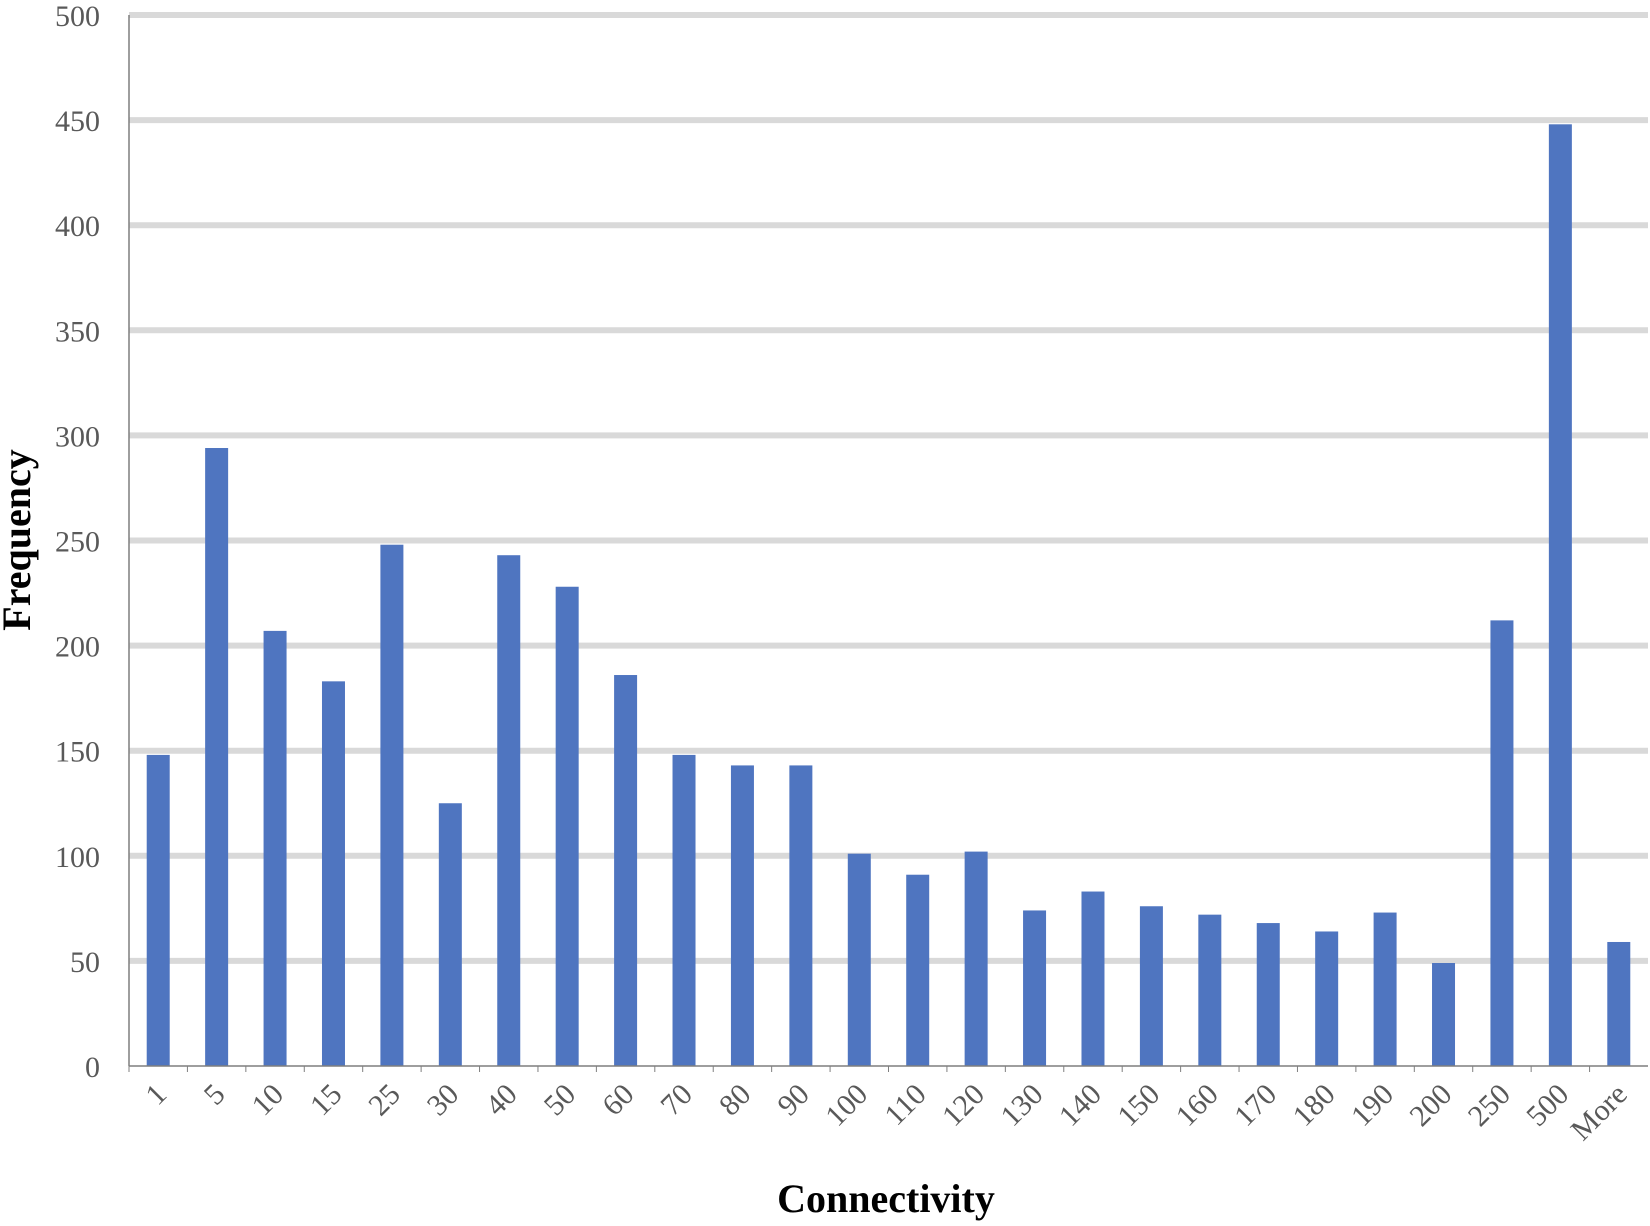  Describe the element at coordinates (443, 1100) in the screenshot. I see `x-tick-label-30: 30` at that location.